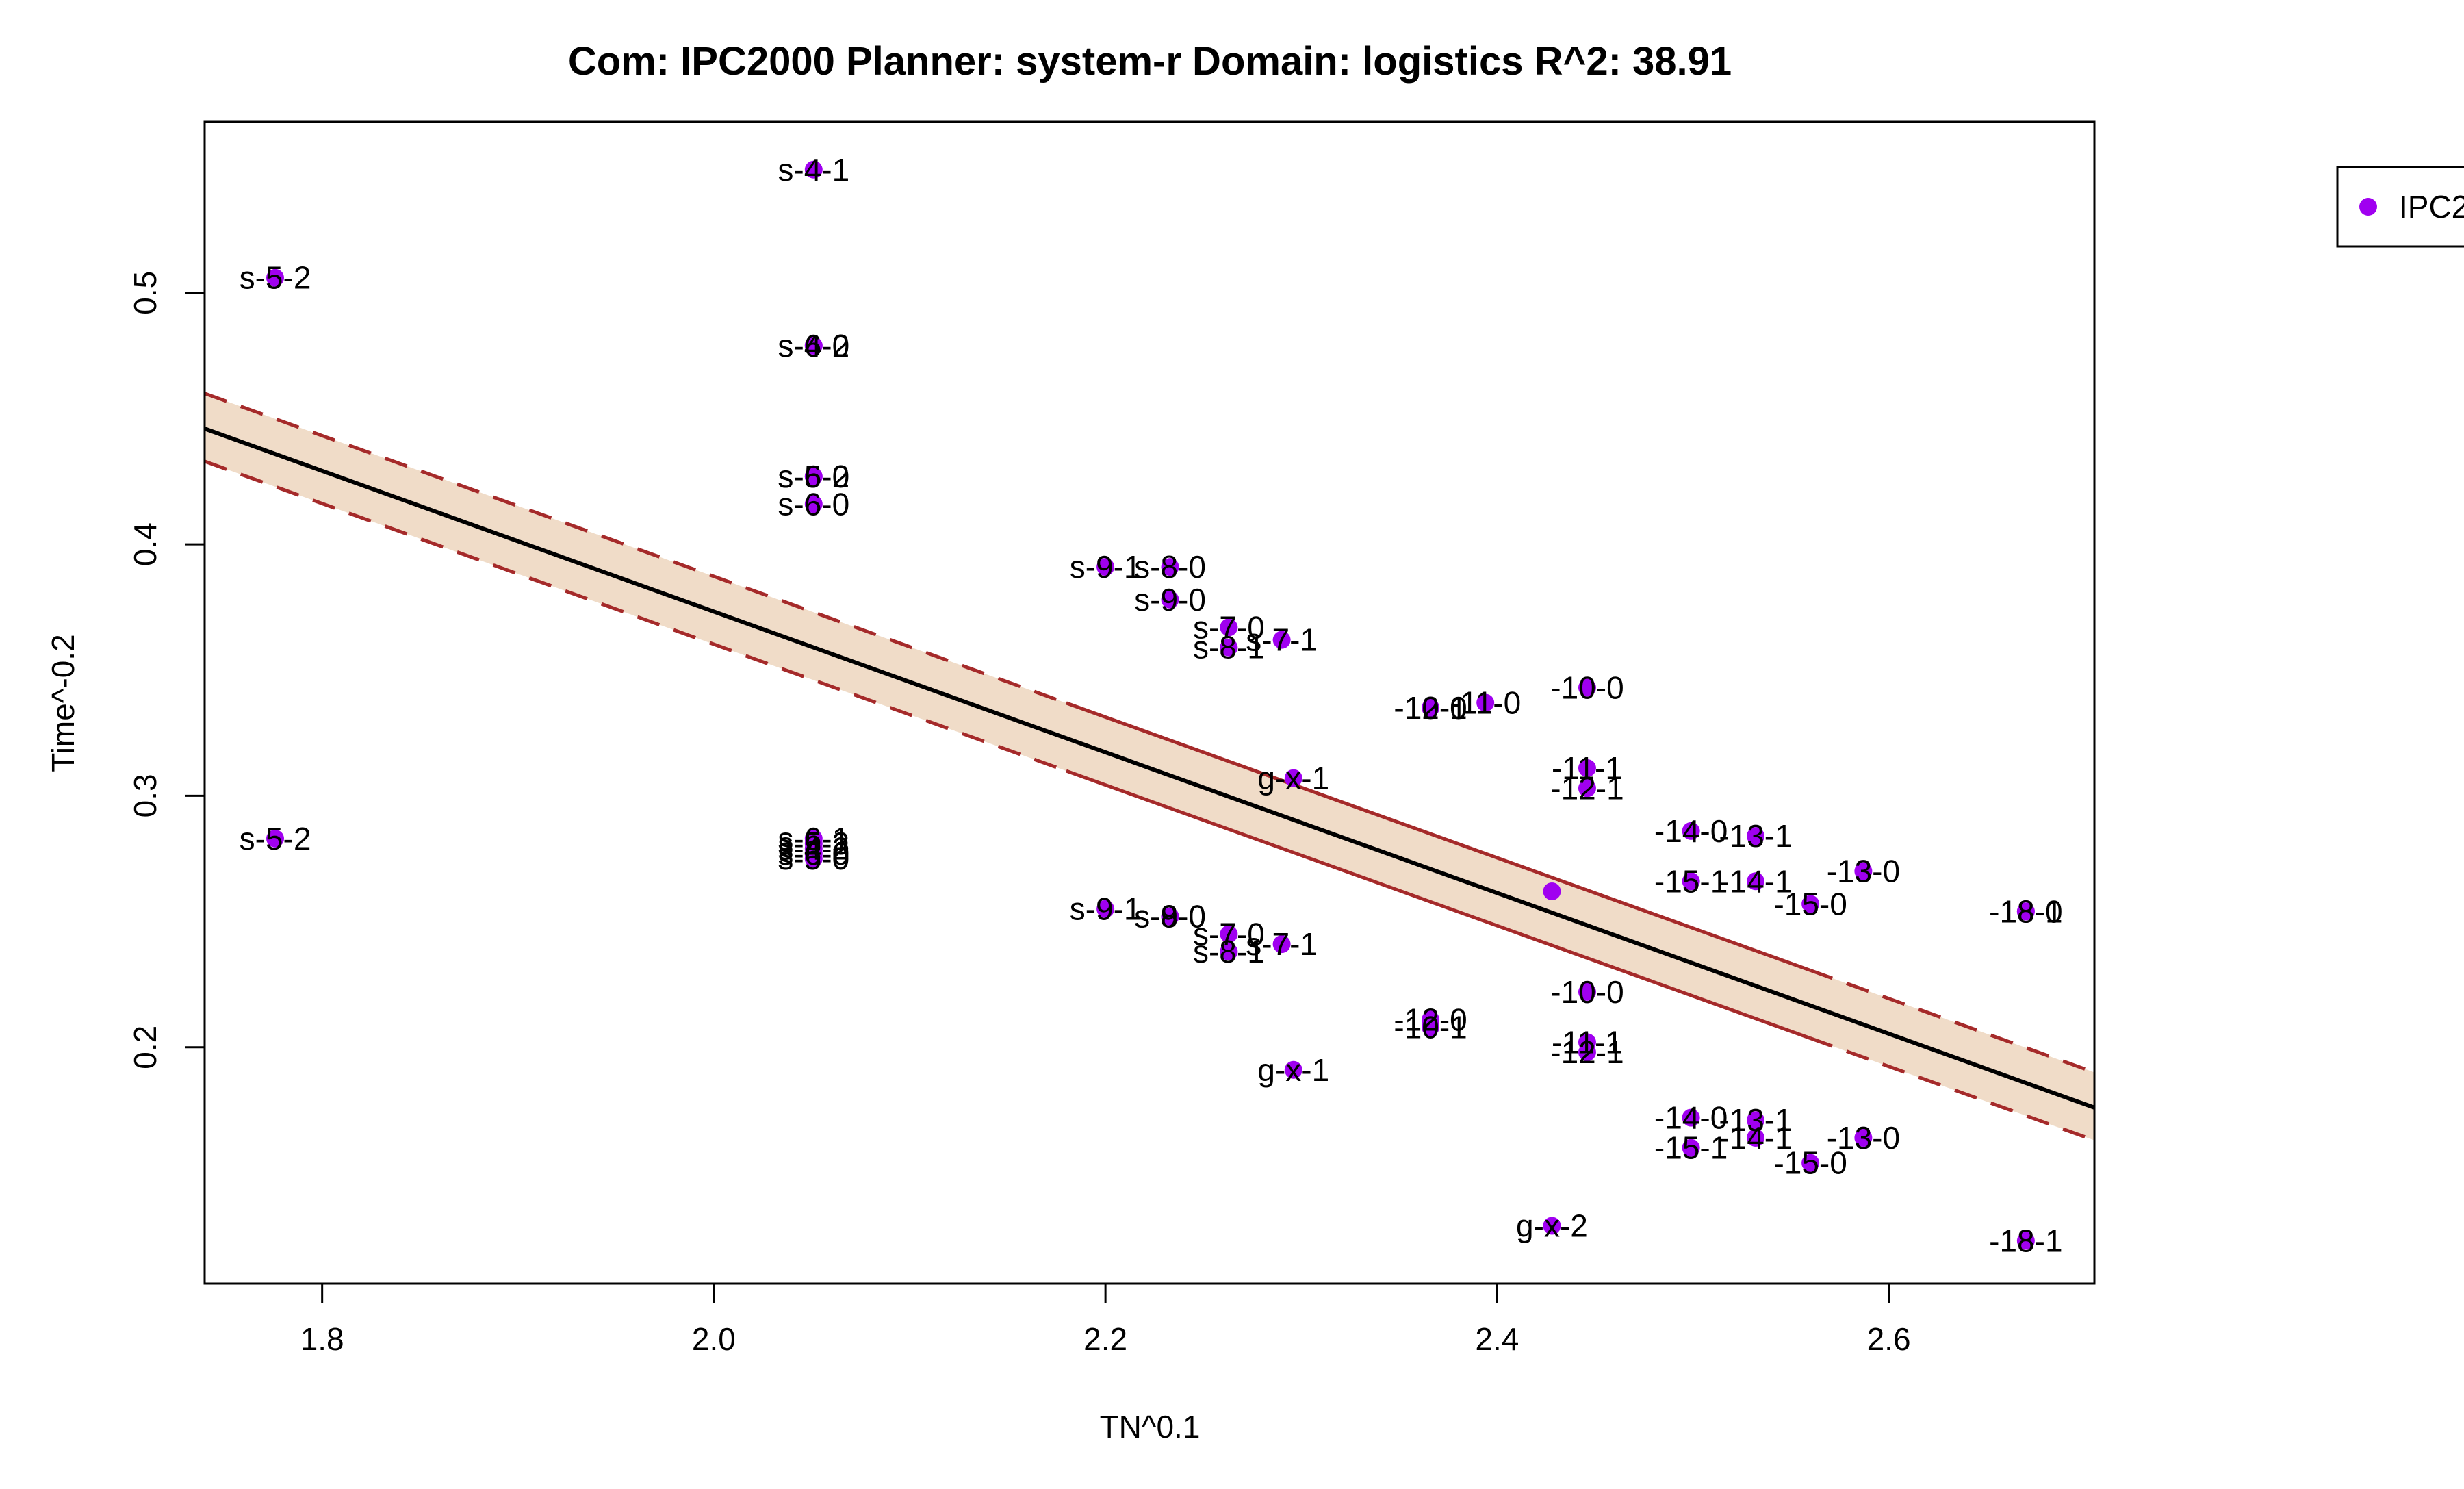 The height and width of the screenshot is (1489, 2464). I want to click on legend: IPC2, so click(2400, 207).